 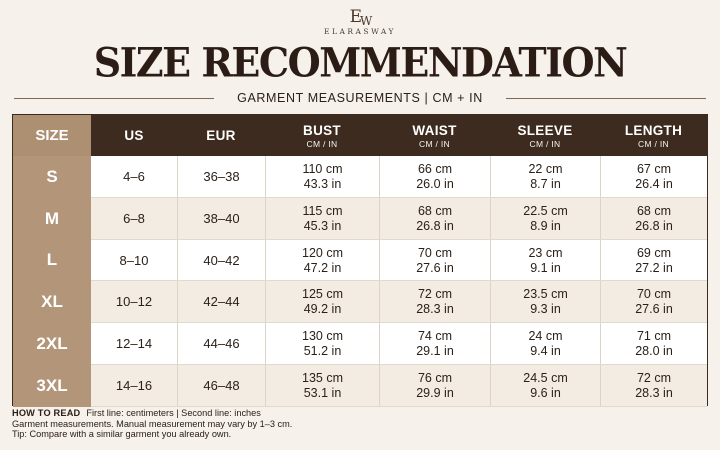 What do you see at coordinates (52, 344) in the screenshot?
I see `size-label: 2XL` at bounding box center [52, 344].